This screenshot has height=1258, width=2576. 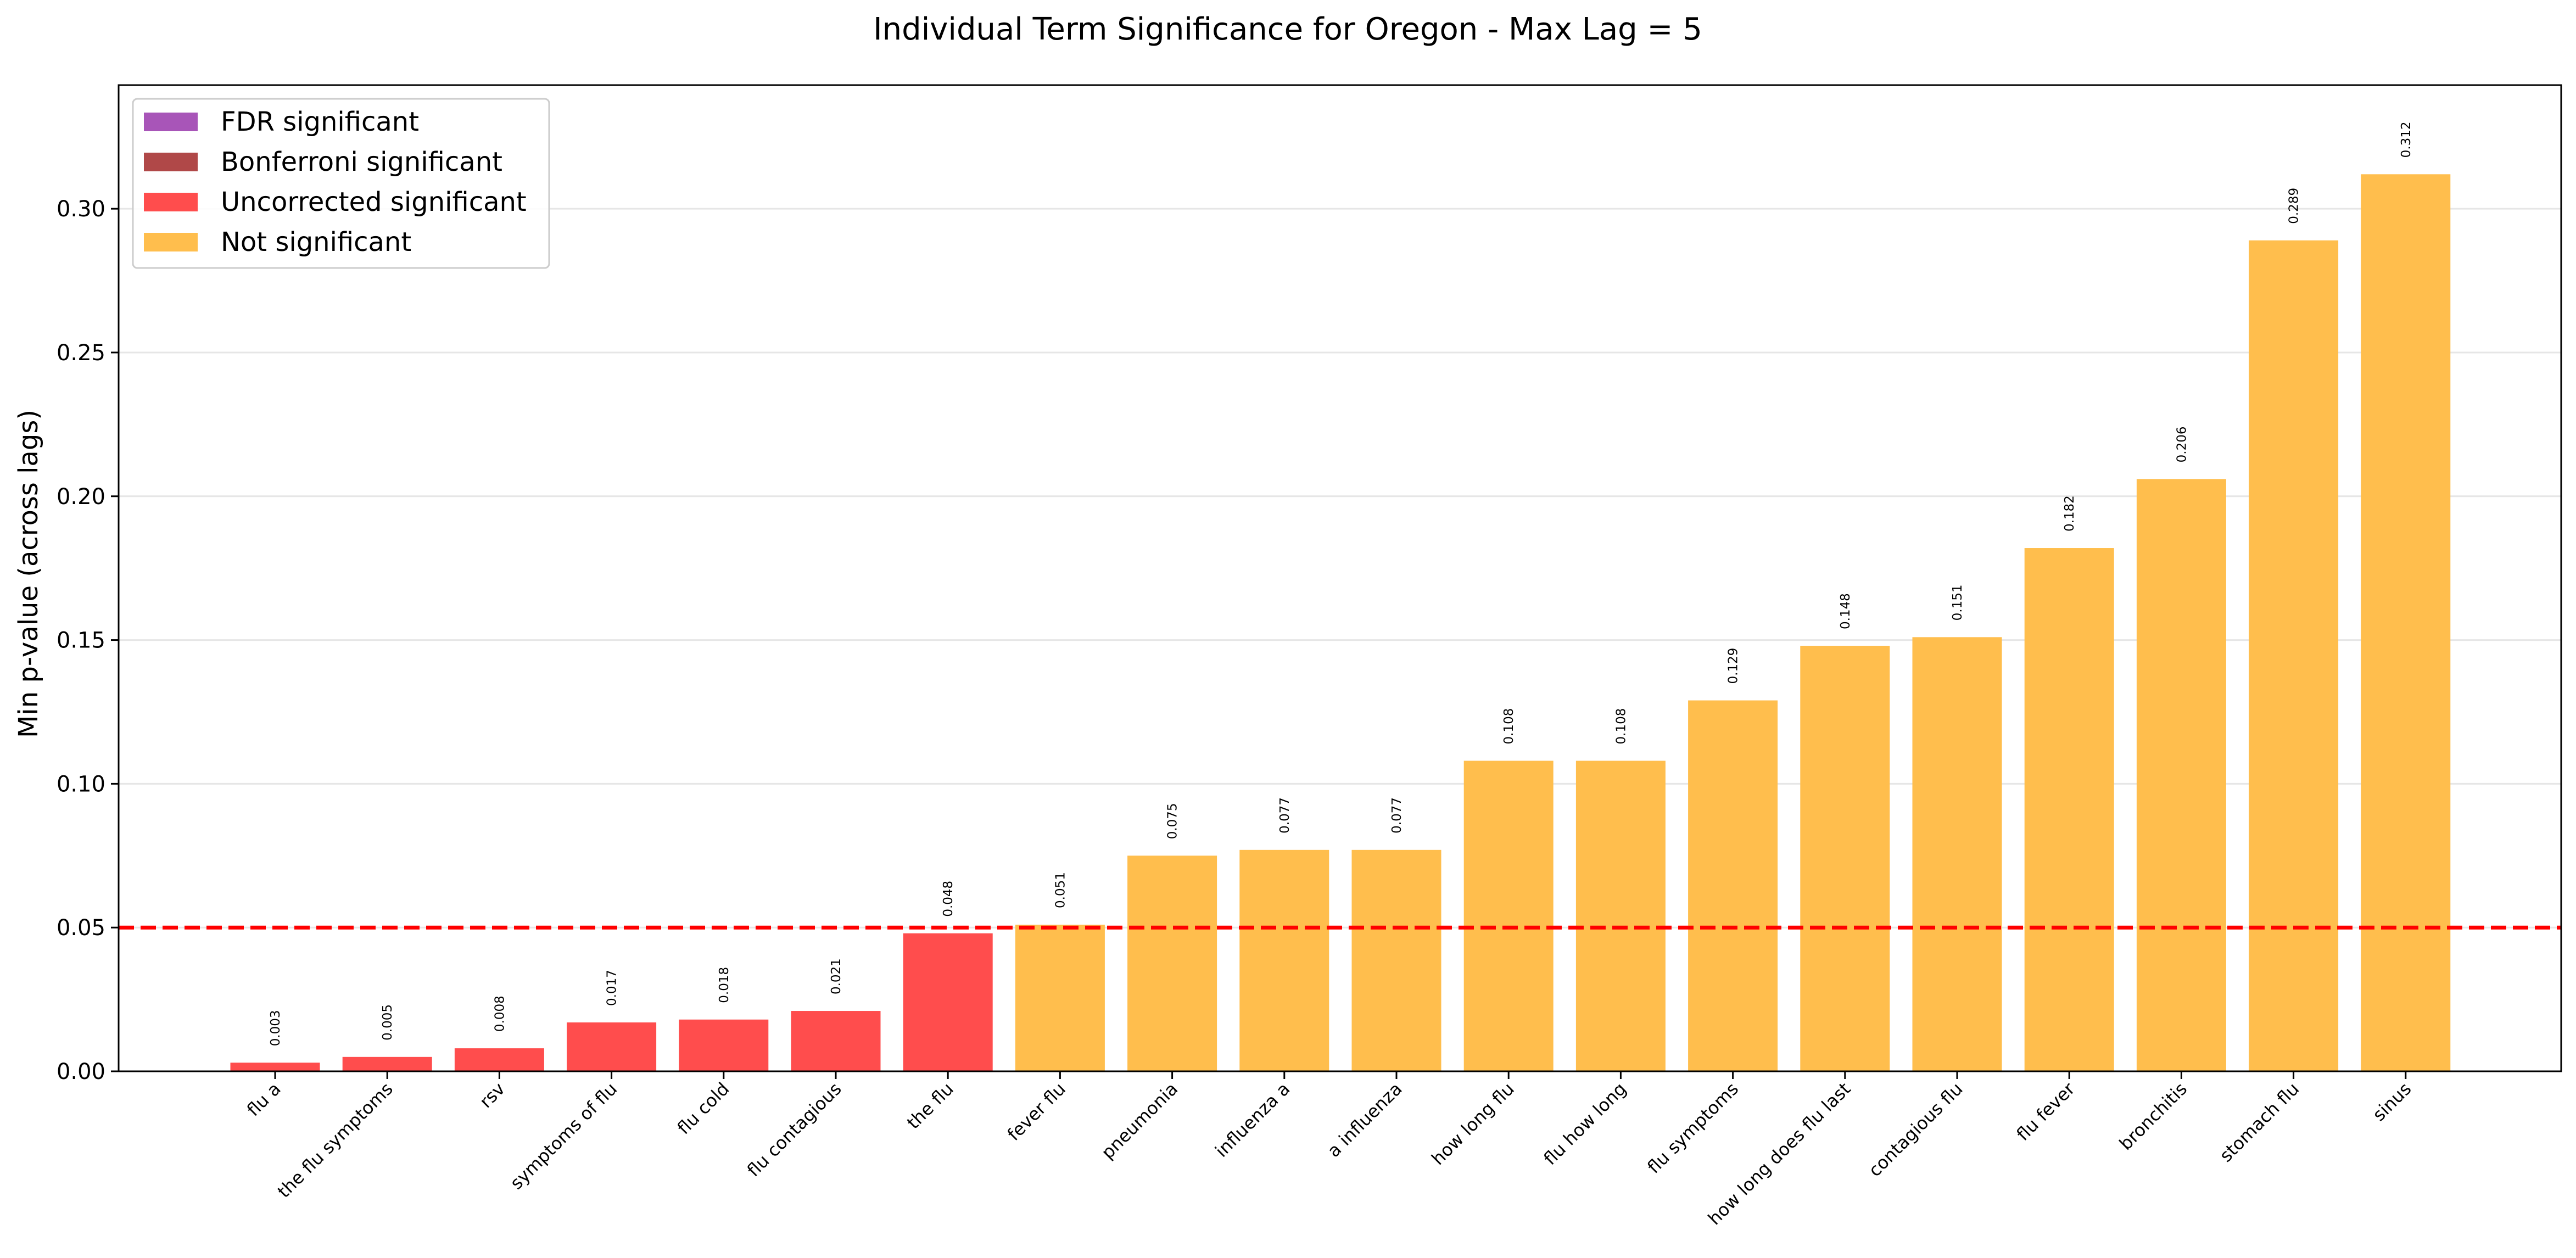 What do you see at coordinates (948, 899) in the screenshot?
I see `bar-value-label: 0.048` at bounding box center [948, 899].